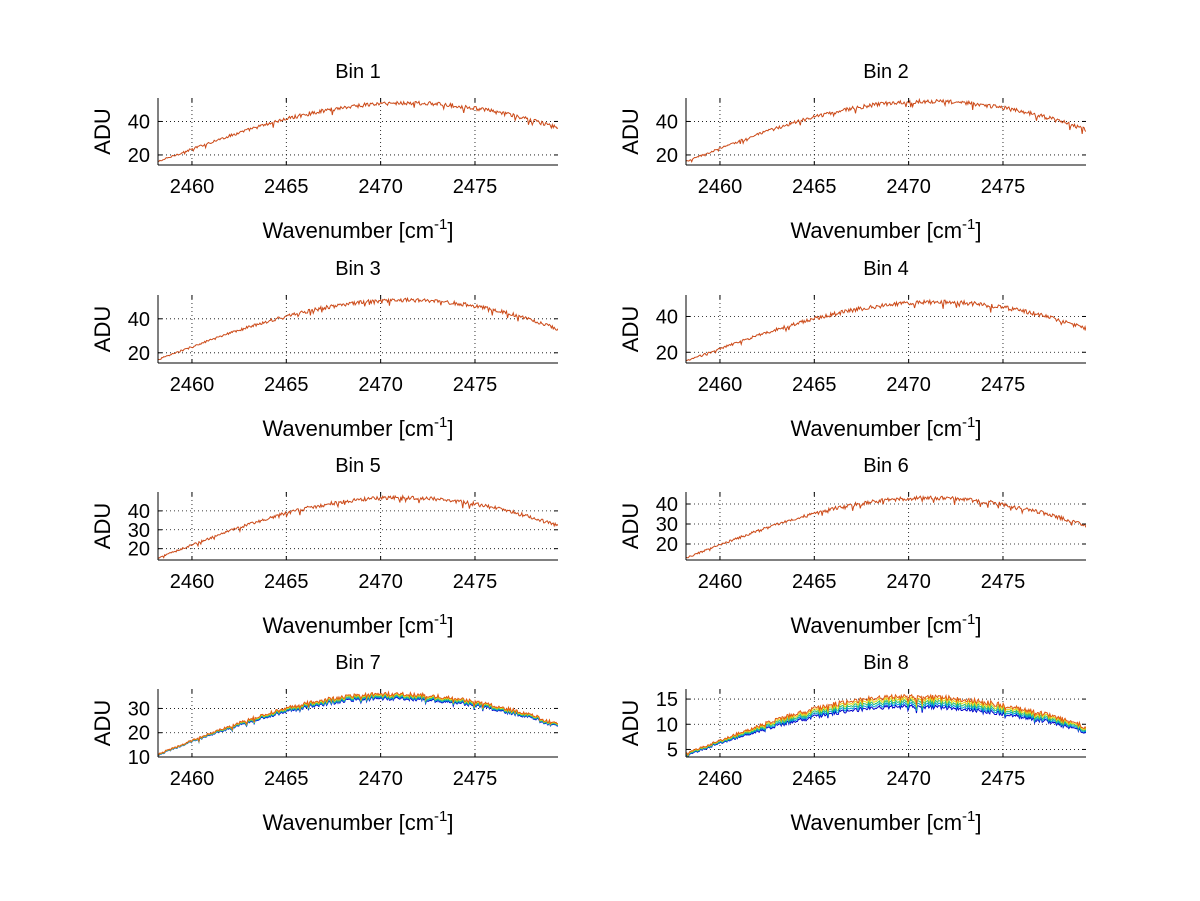 This screenshot has height=901, width=1200. Describe the element at coordinates (358, 72) in the screenshot. I see `subplot-title: Bin 1` at that location.